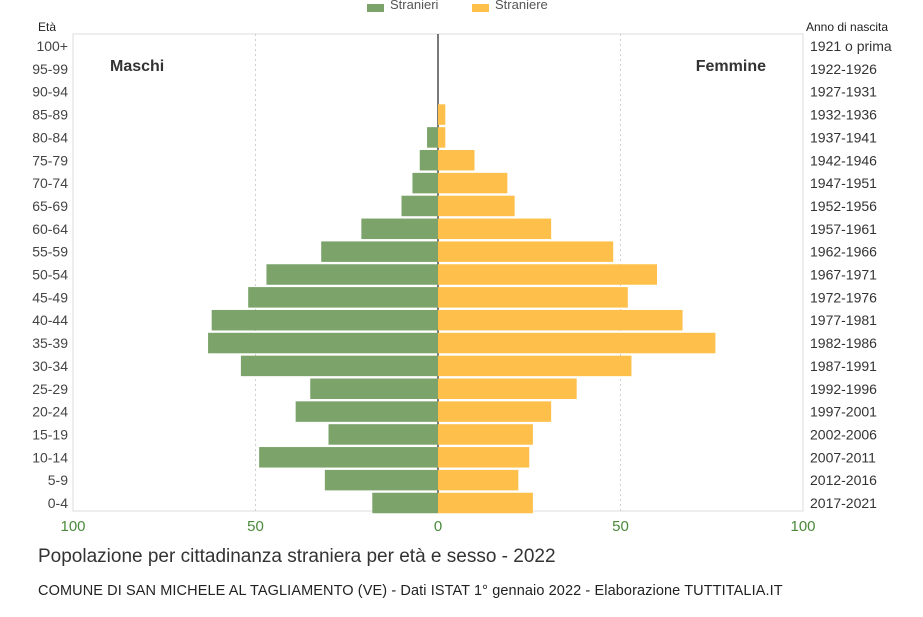 Image resolution: width=923 pixels, height=617 pixels. I want to click on birth-year-label: 1932-1936, so click(843, 115).